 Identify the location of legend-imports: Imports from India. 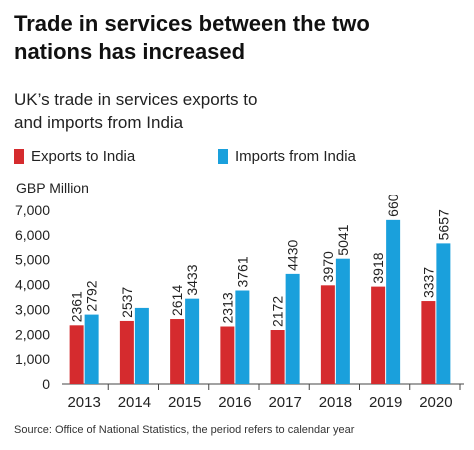
(287, 156).